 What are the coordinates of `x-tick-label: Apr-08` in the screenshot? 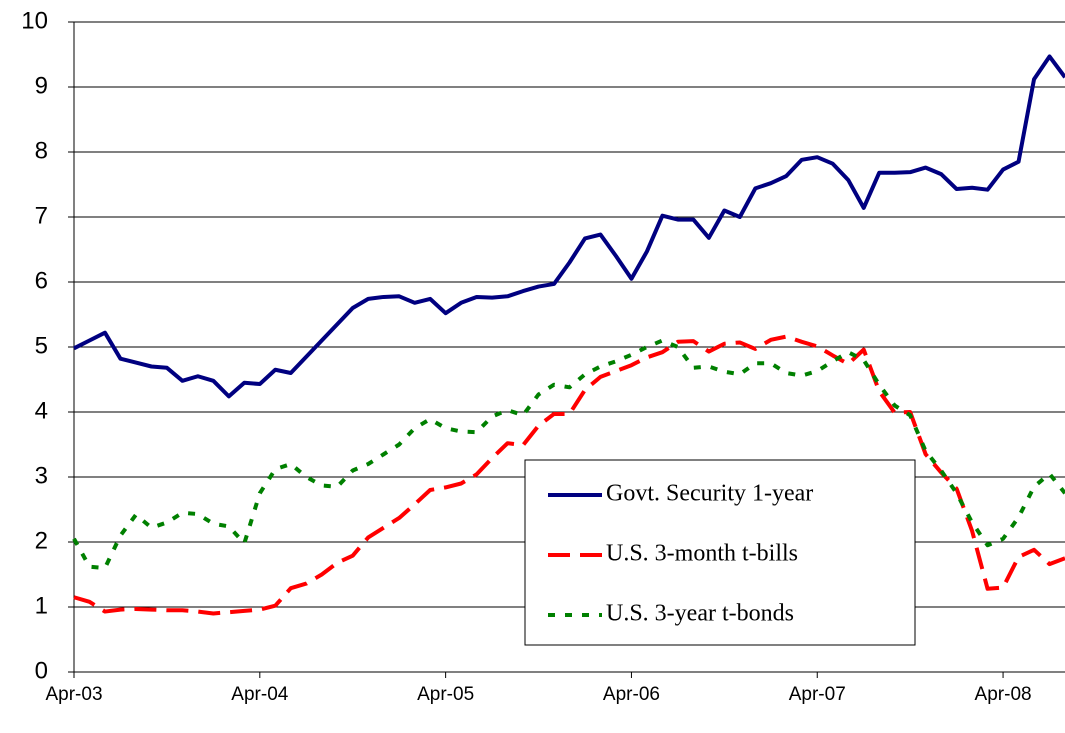 It's located at (1003, 694).